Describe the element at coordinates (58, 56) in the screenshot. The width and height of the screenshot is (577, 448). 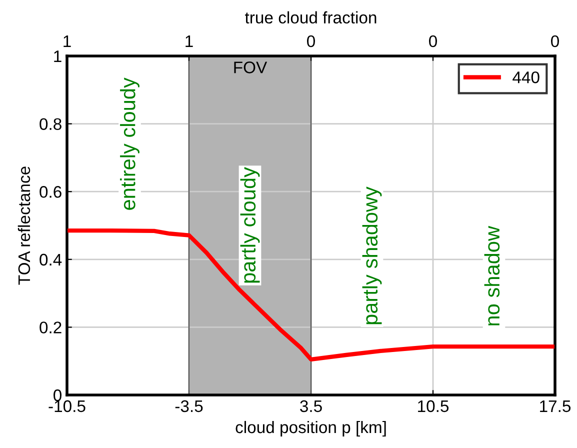
I see `y-tick-label: 1` at that location.